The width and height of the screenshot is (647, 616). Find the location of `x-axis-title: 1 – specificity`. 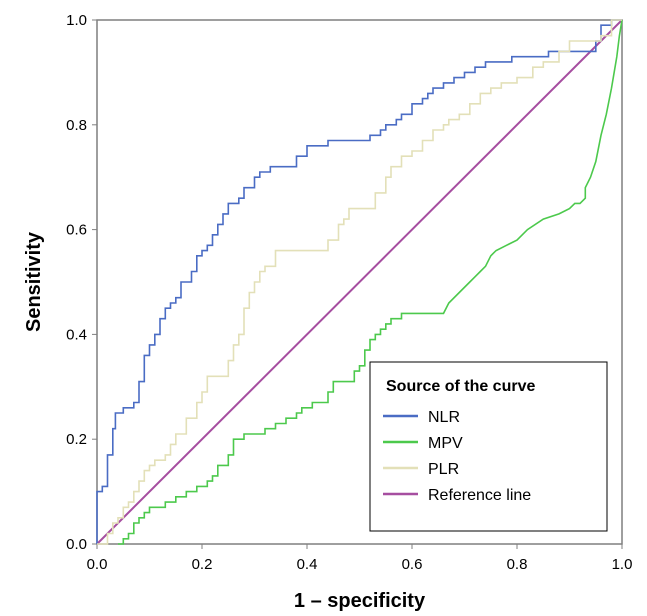

x-axis-title: 1 – specificity is located at coordinates (360, 601).